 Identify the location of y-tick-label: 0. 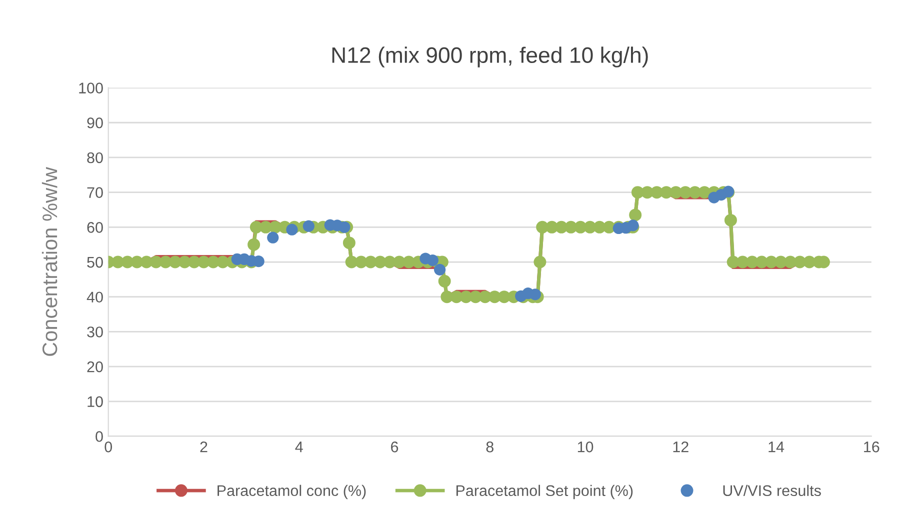
(99, 436).